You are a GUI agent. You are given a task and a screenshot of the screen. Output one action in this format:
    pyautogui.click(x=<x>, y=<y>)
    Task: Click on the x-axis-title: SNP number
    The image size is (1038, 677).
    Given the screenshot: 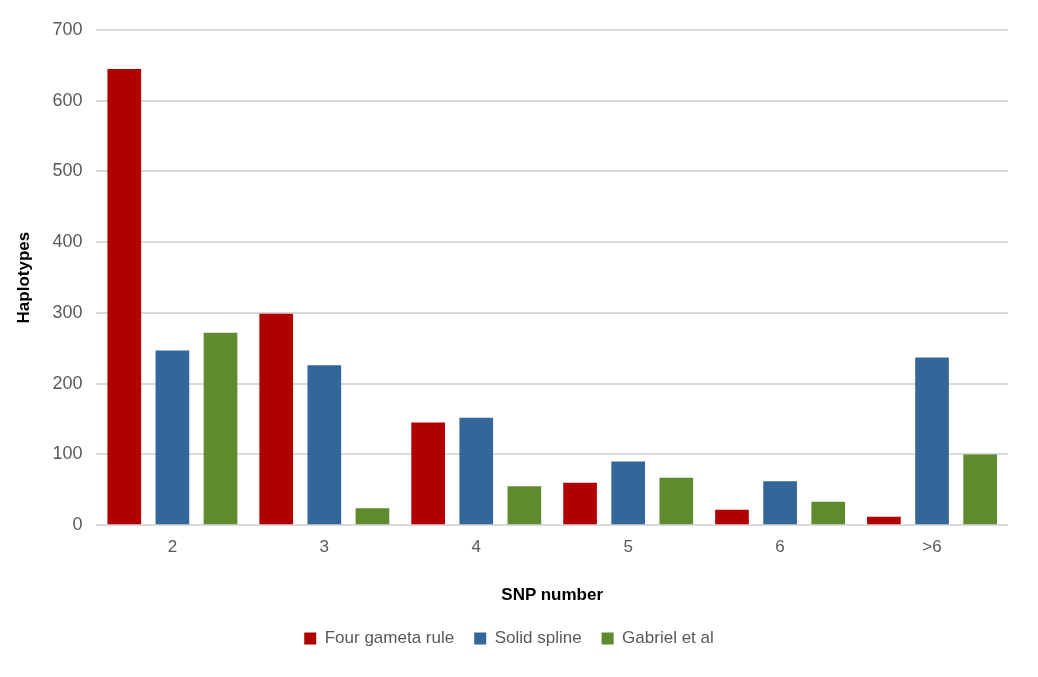 What is the action you would take?
    pyautogui.click(x=552, y=595)
    